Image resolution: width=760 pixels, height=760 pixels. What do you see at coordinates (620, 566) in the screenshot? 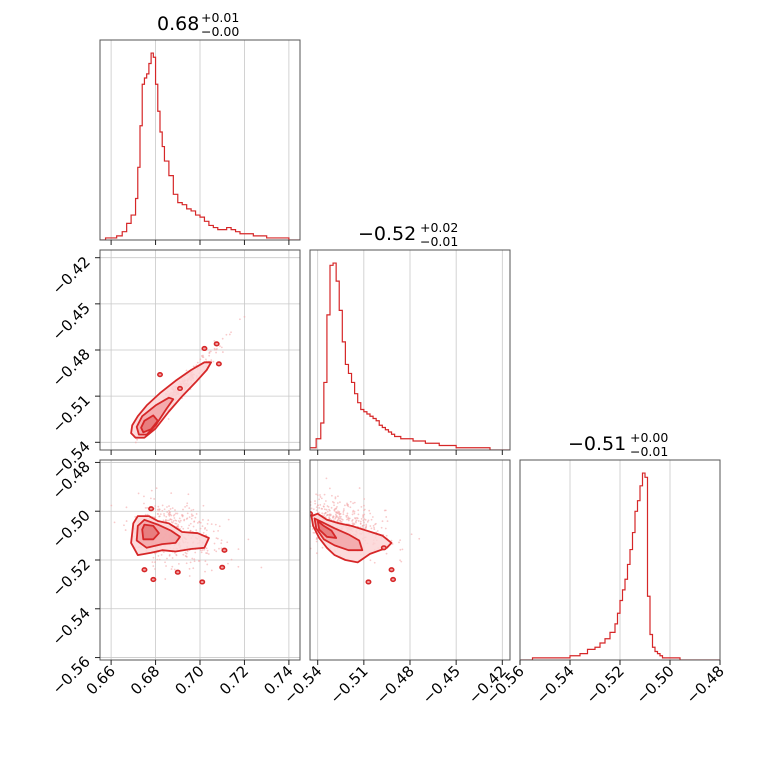
I see `diag-2-histogram` at bounding box center [620, 566].